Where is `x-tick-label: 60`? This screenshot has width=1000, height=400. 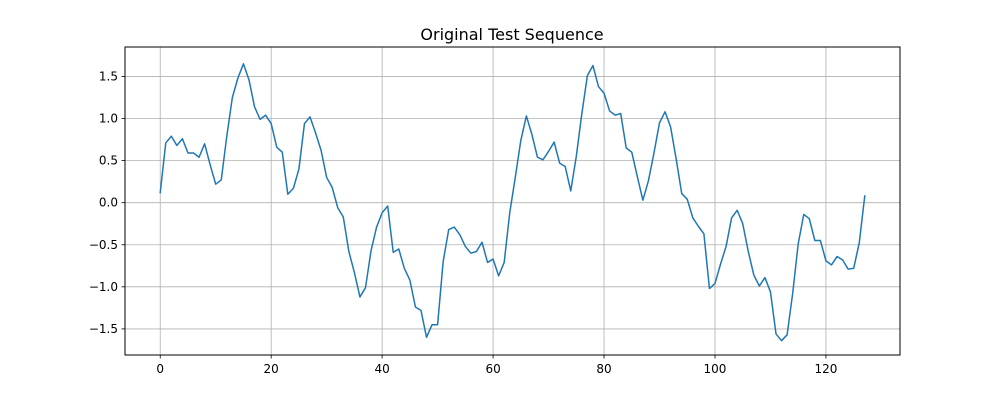
x-tick-label: 60 is located at coordinates (492, 369).